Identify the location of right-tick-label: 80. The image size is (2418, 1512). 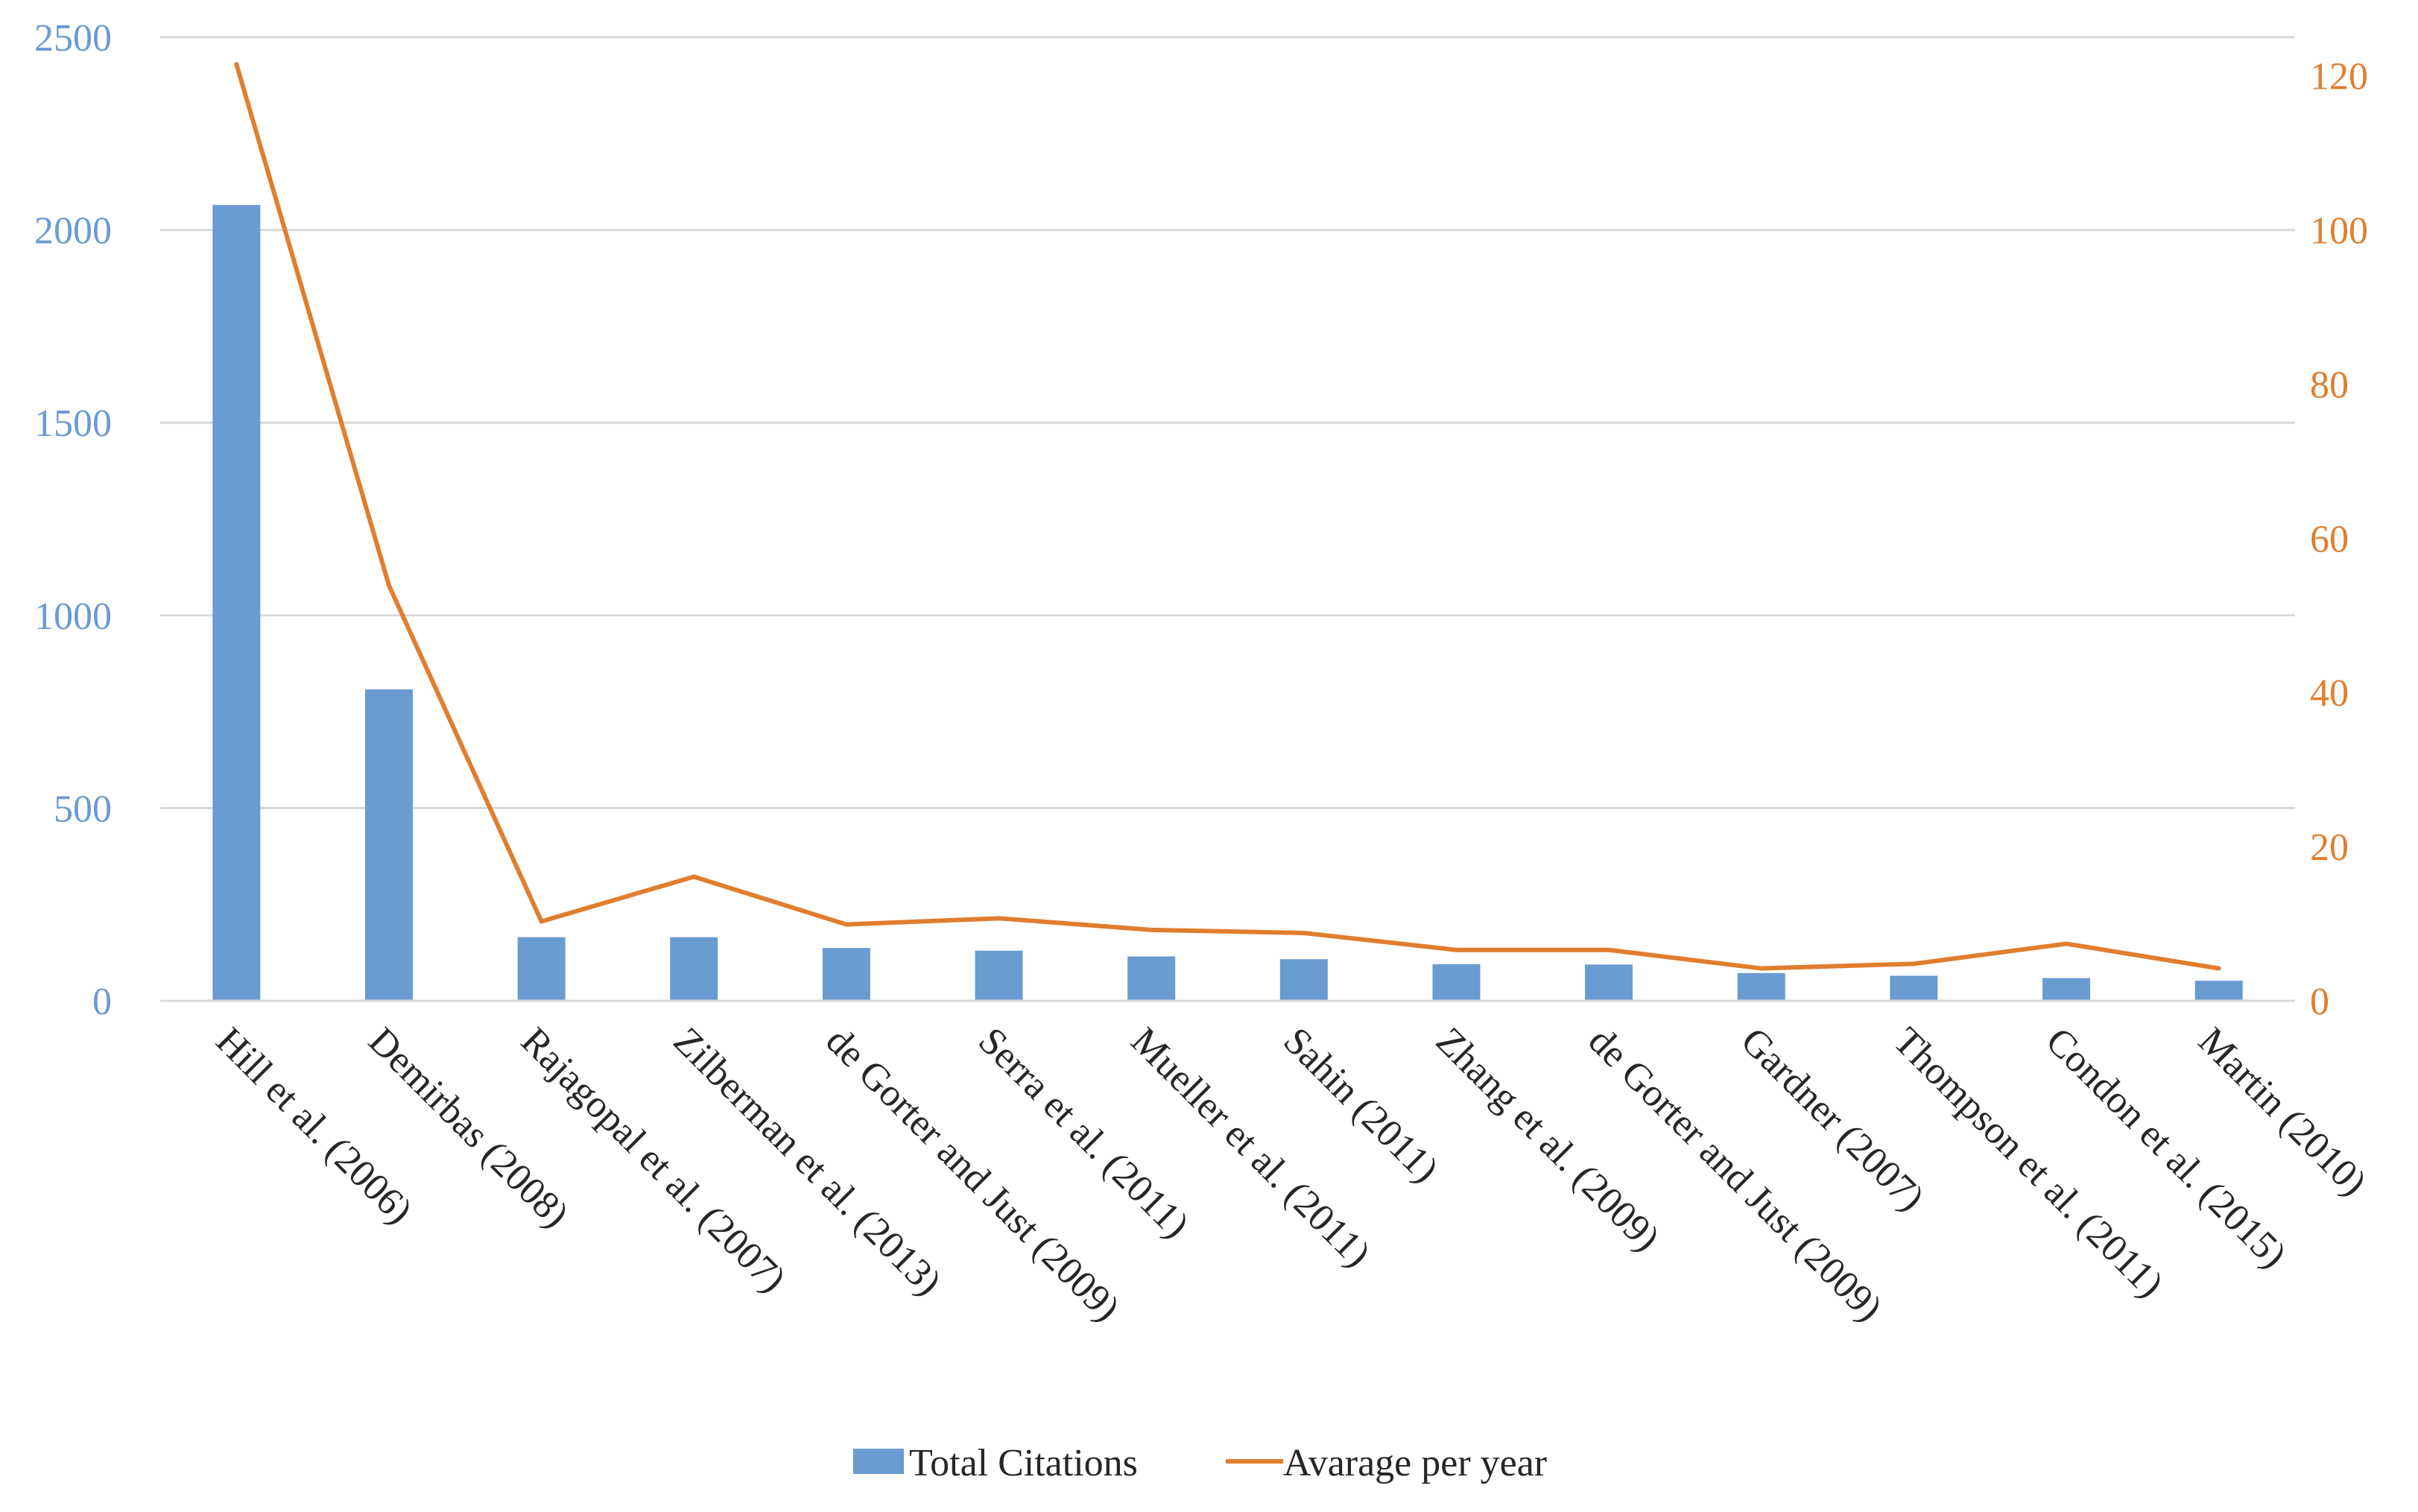
(2329, 385).